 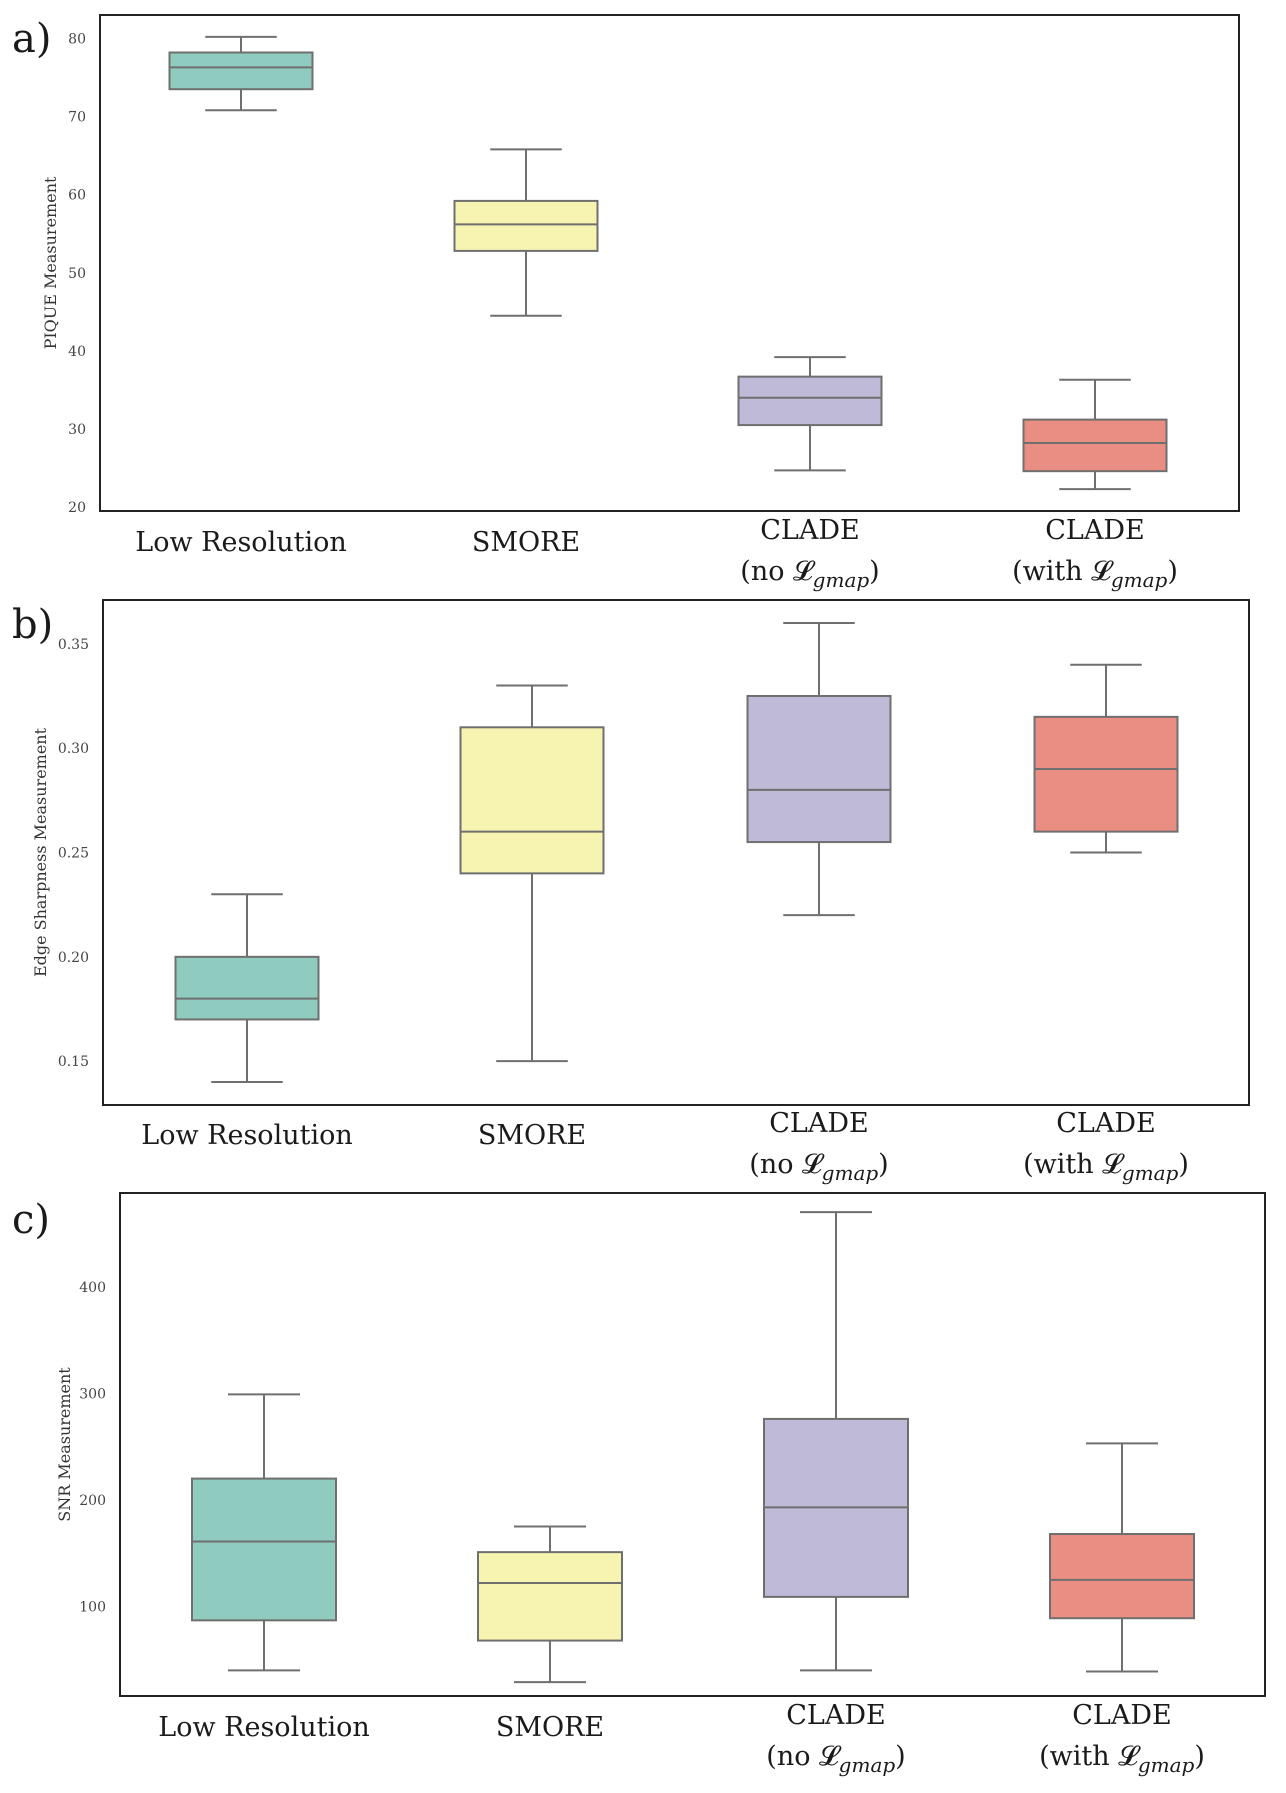 What do you see at coordinates (77, 196) in the screenshot?
I see `y-tick-label: 60` at bounding box center [77, 196].